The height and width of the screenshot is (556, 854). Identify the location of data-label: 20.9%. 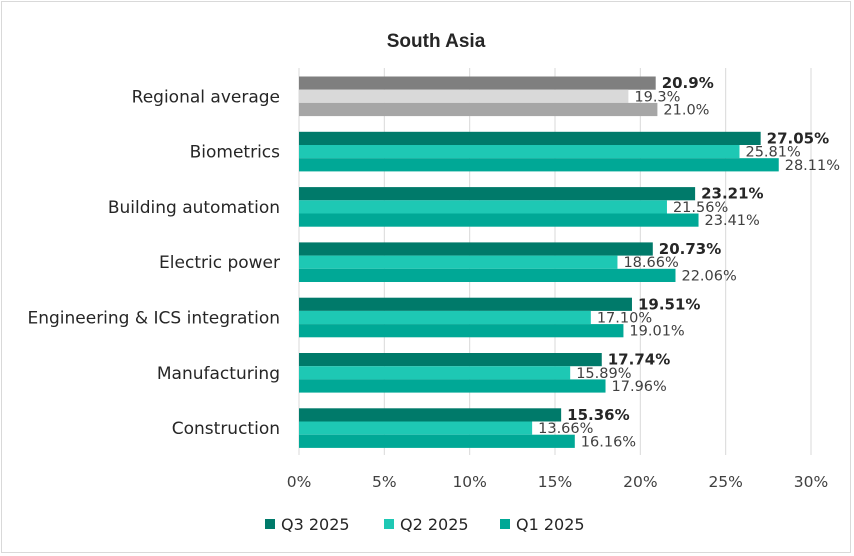
(688, 83).